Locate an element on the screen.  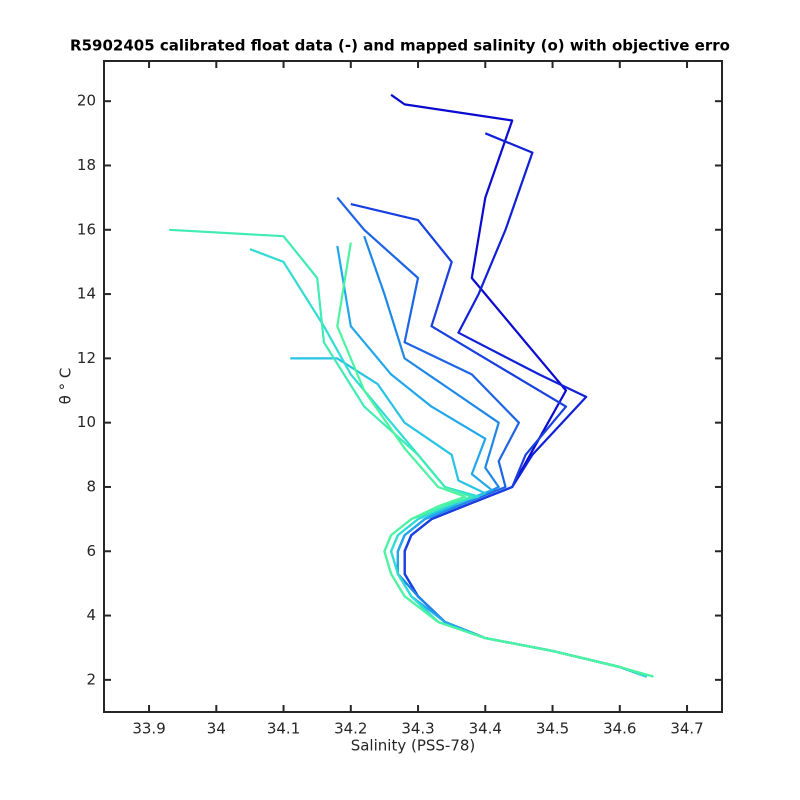
y-tick-label: 6 is located at coordinates (91, 551).